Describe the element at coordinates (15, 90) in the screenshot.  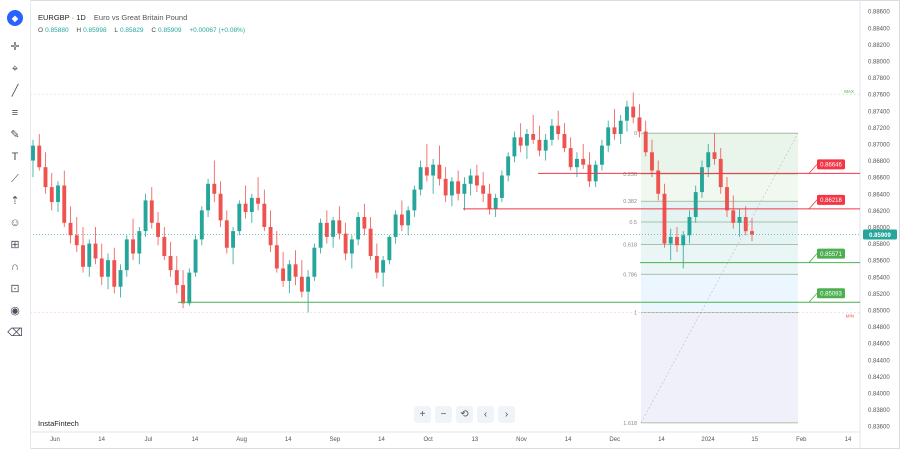
I see `trend-line-icon: ╱` at that location.